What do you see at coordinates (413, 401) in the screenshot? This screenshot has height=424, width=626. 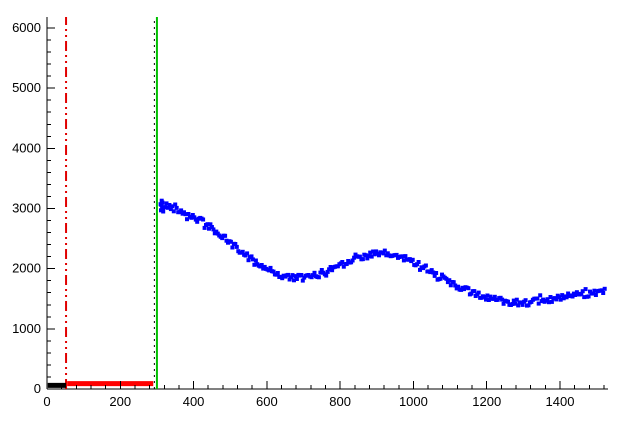 I see `x-tick-label: 1000` at bounding box center [413, 401].